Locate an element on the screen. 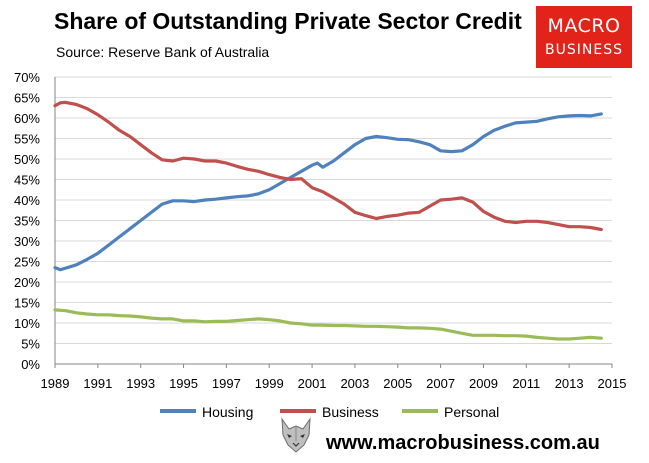 The height and width of the screenshot is (463, 649). y-tick-label: 15% is located at coordinates (27, 303).